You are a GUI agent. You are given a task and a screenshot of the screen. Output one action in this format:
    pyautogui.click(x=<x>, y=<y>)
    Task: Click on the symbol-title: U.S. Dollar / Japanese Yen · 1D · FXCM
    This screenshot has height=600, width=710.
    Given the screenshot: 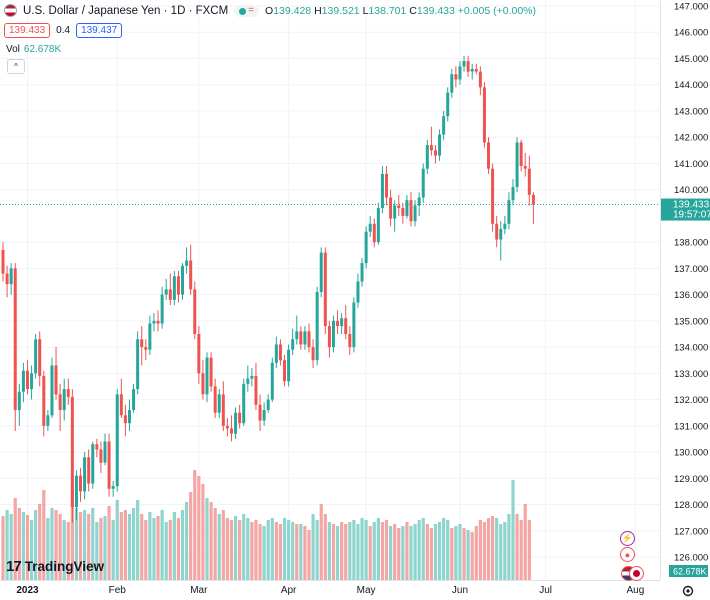 What is the action you would take?
    pyautogui.click(x=126, y=10)
    